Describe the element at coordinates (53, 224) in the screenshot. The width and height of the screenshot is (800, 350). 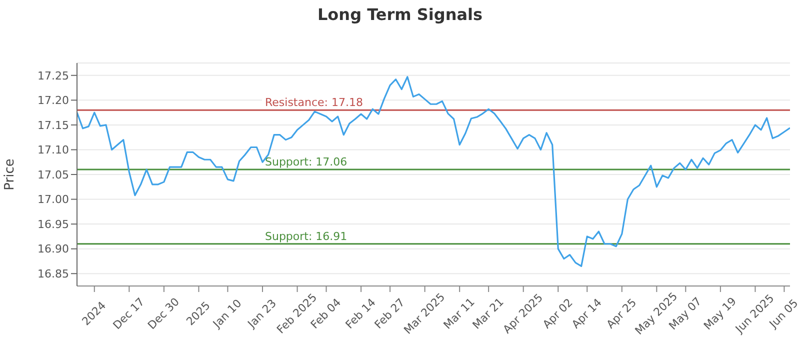
I see `y-tick-label: 16.95` at that location.